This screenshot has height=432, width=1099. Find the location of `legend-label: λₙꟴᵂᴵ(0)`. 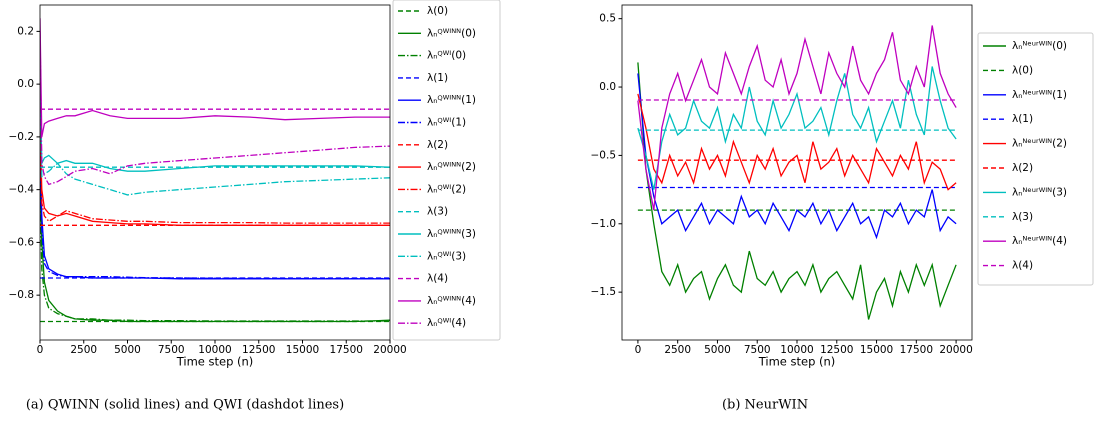

legend-label: λₙꟴᵂᴵ(0) is located at coordinates (446, 56).